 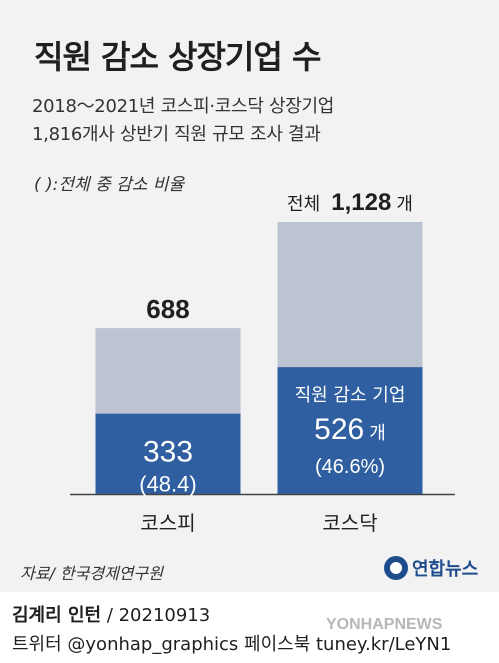 What do you see at coordinates (377, 433) in the screenshot?
I see `decrease-unit-kosdaq: 개` at bounding box center [377, 433].